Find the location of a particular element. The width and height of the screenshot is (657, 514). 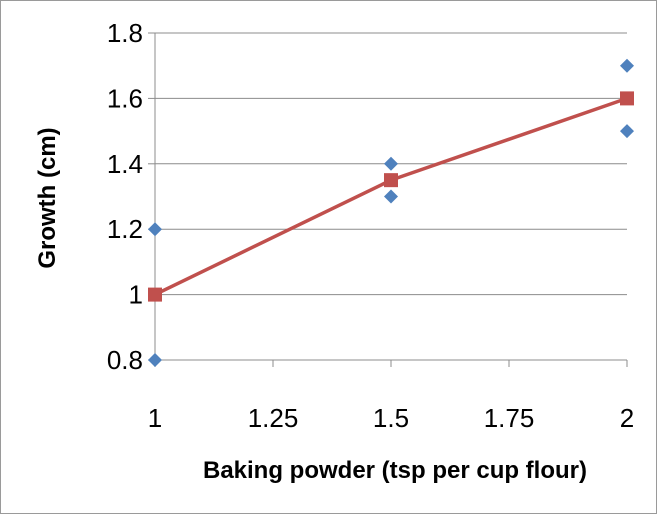

x-tick-label: 1.5 is located at coordinates (391, 418).